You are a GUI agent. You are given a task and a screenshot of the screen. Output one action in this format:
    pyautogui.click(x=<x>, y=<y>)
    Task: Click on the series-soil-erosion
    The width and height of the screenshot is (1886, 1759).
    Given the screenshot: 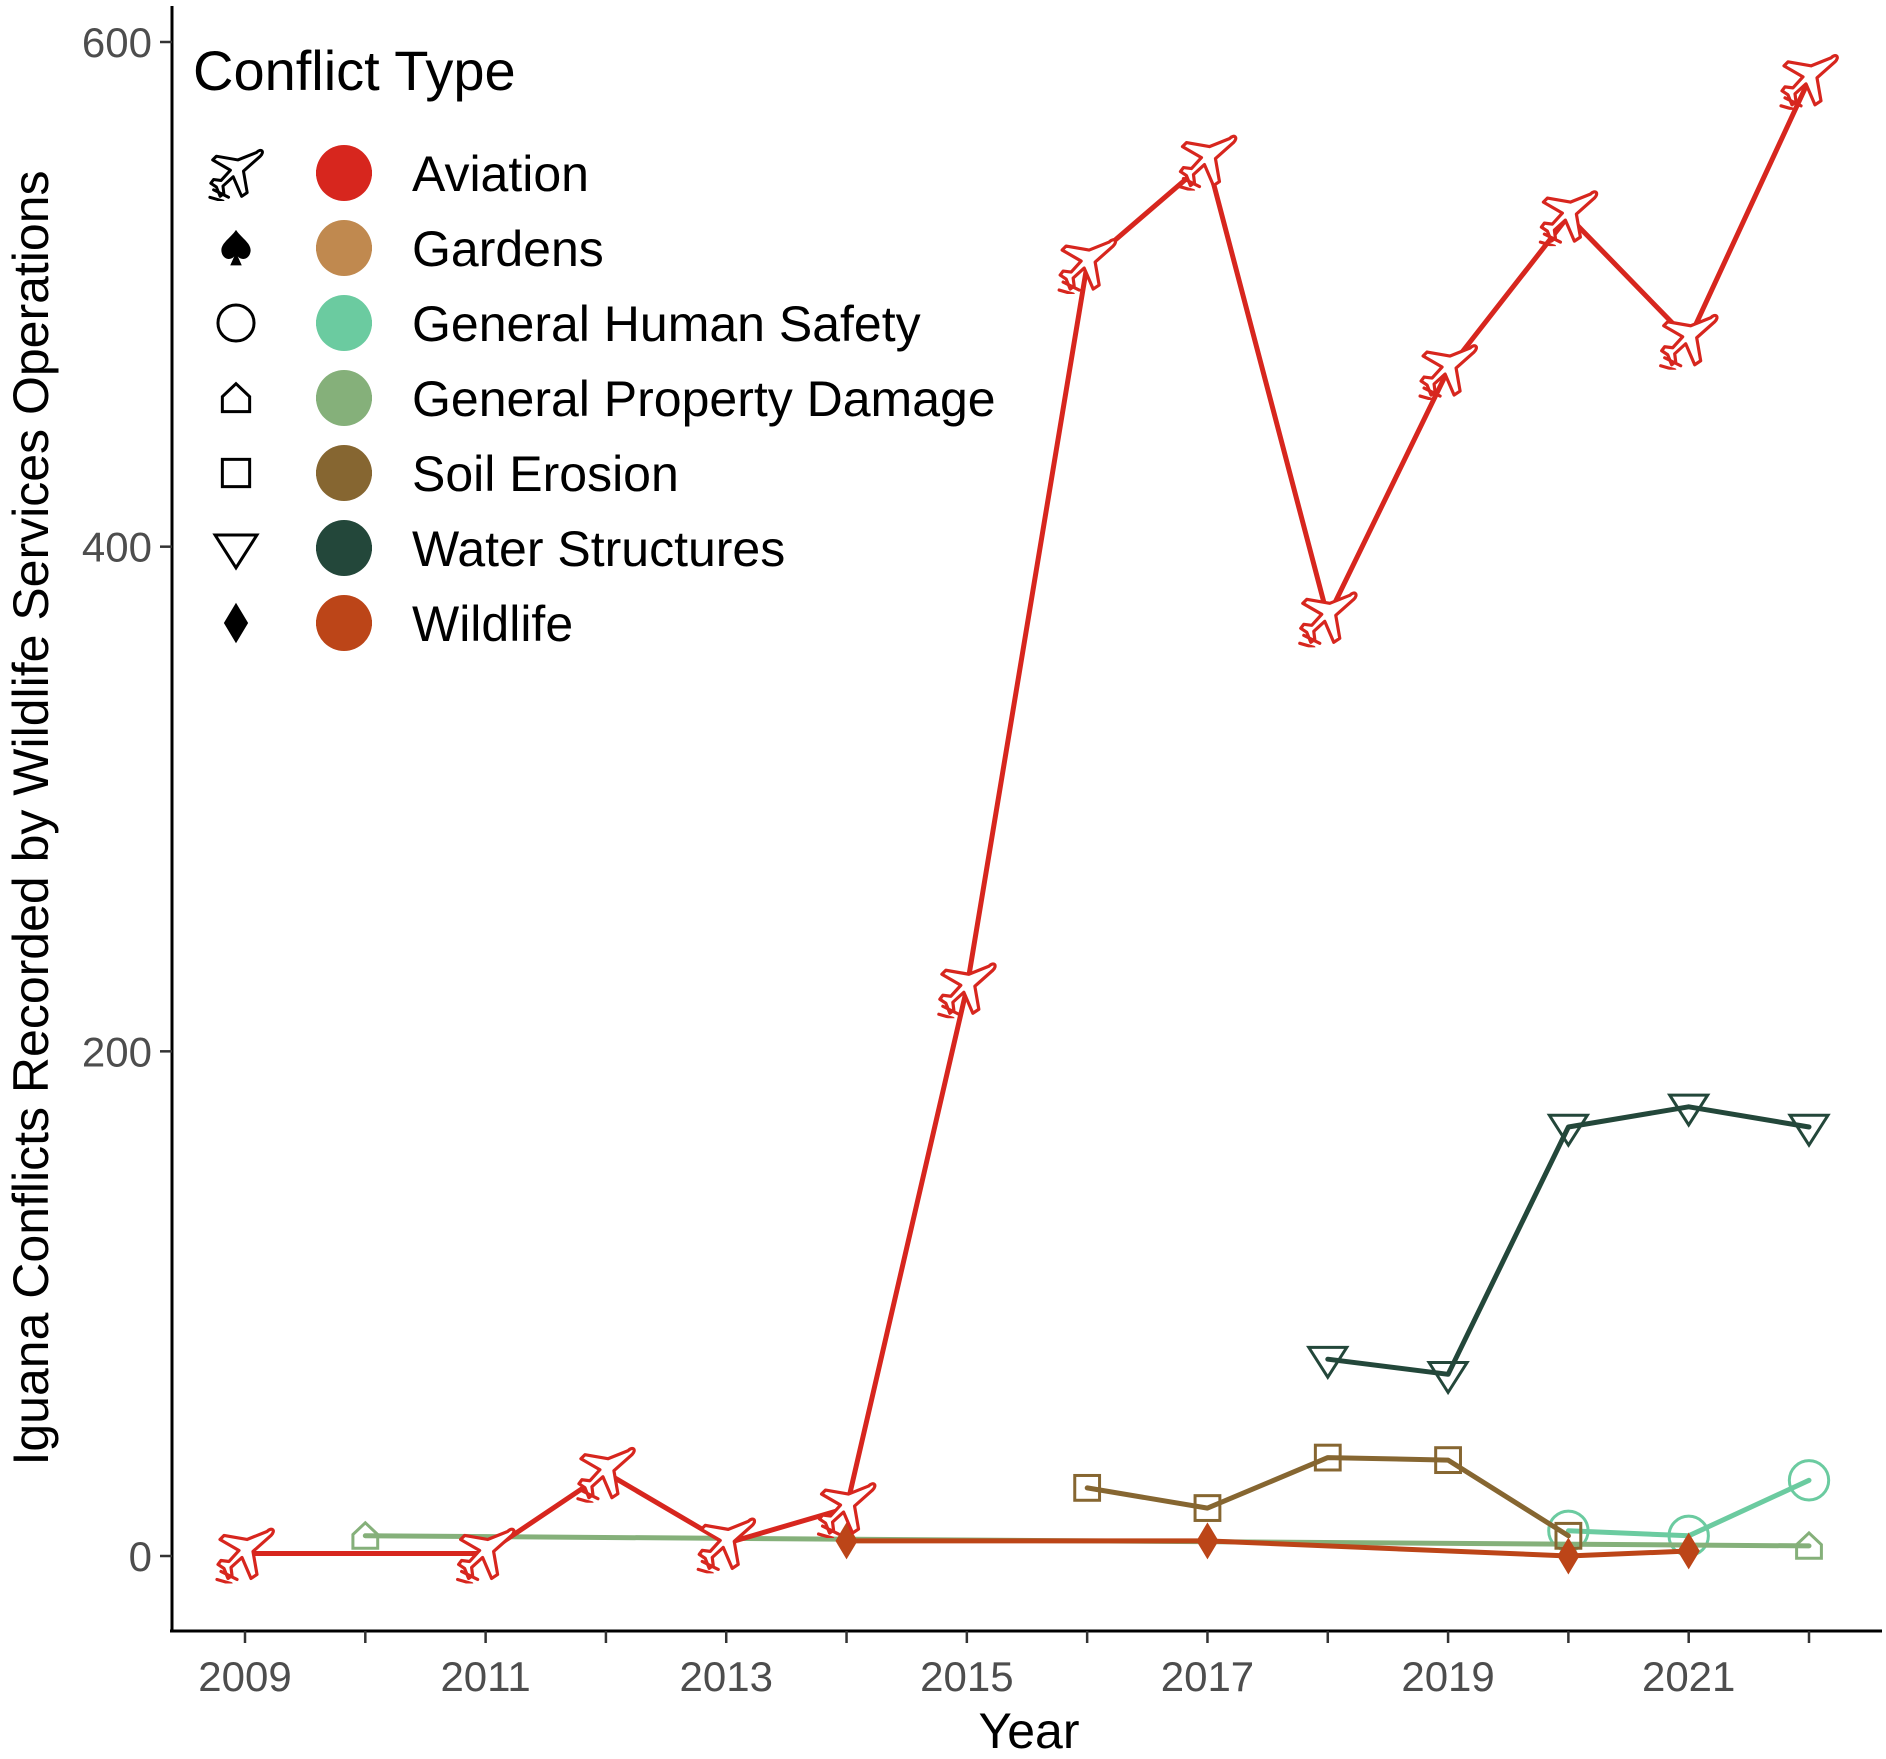 What is the action you would take?
    pyautogui.click(x=1328, y=1496)
    